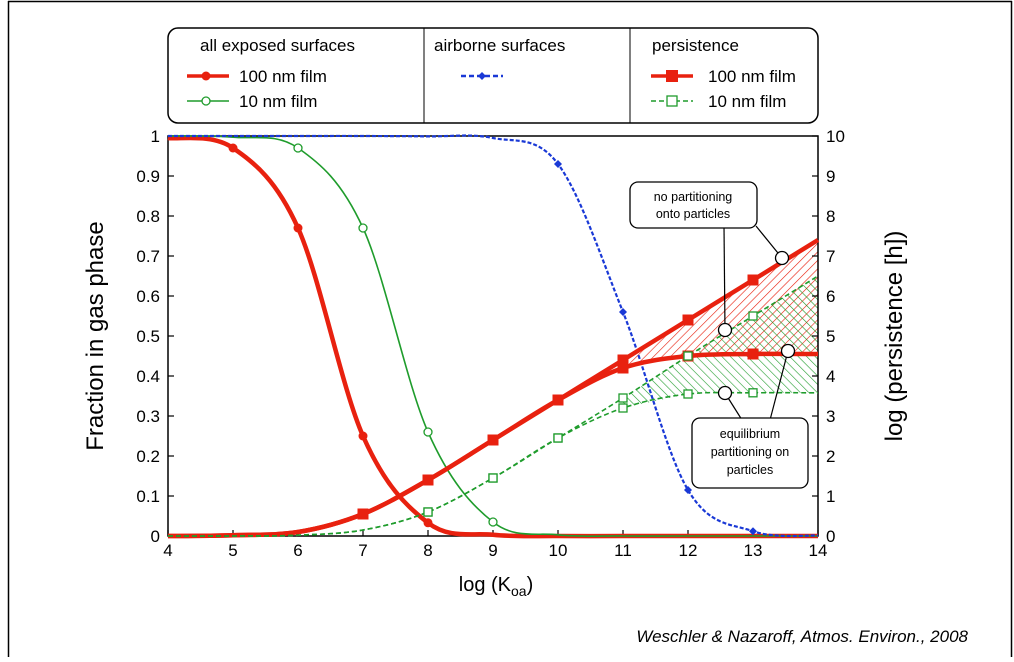 The height and width of the screenshot is (662, 1014). I want to click on x-tick-label: 6, so click(297, 550).